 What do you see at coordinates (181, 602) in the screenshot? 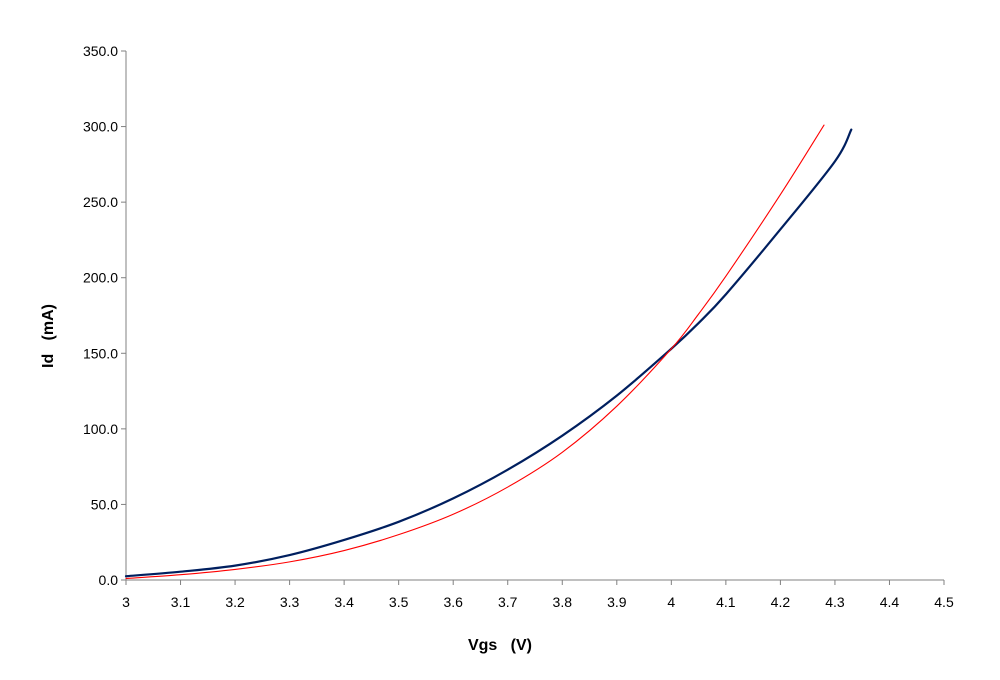
I see `x-tick-label: 3.1` at bounding box center [181, 602].